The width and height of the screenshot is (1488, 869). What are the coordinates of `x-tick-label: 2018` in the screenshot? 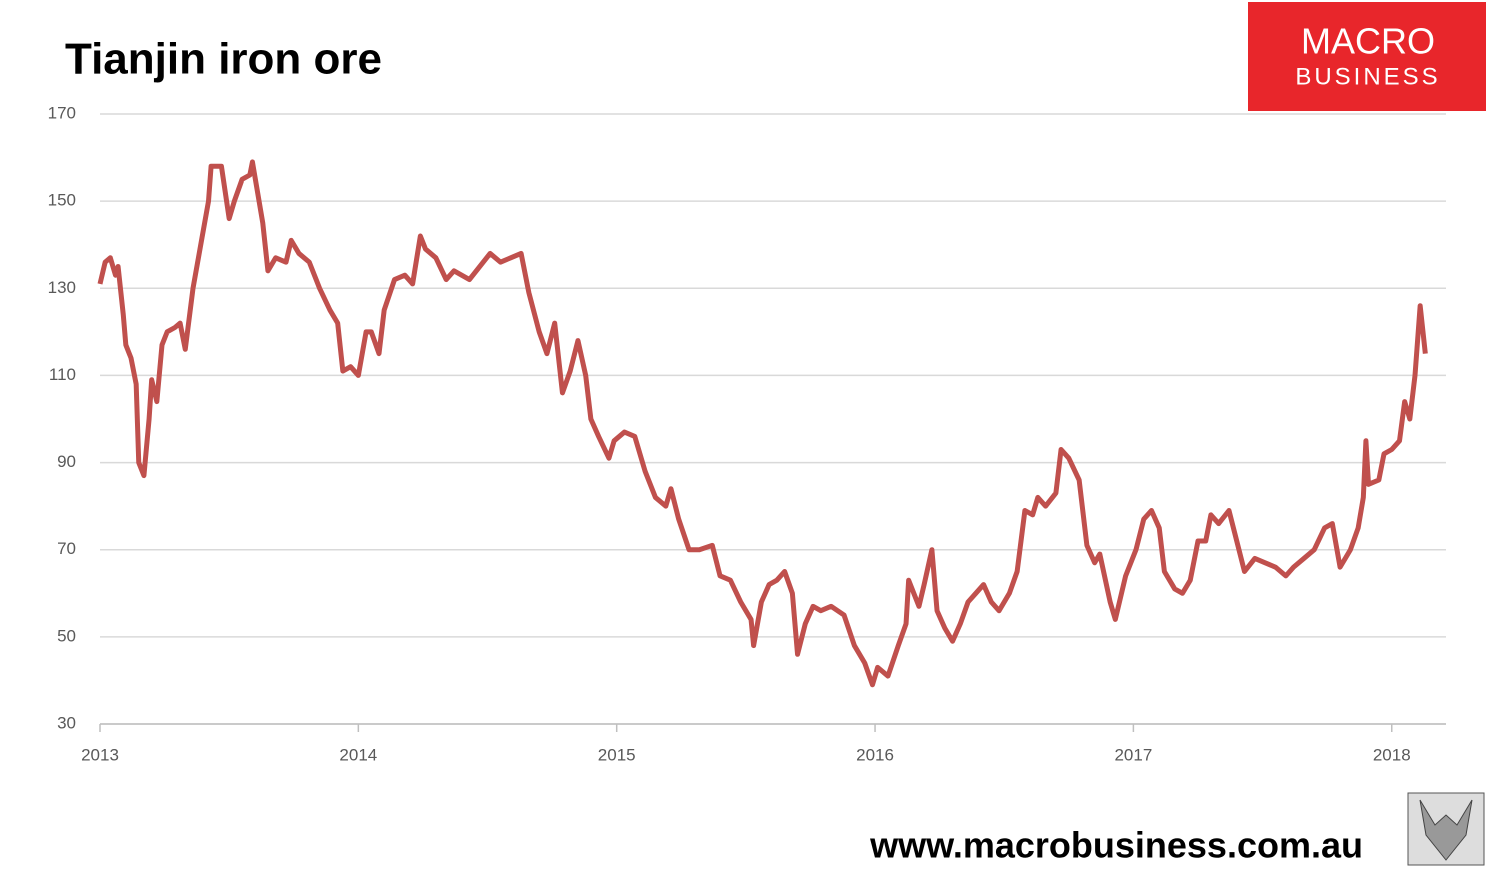 It's located at (1392, 754).